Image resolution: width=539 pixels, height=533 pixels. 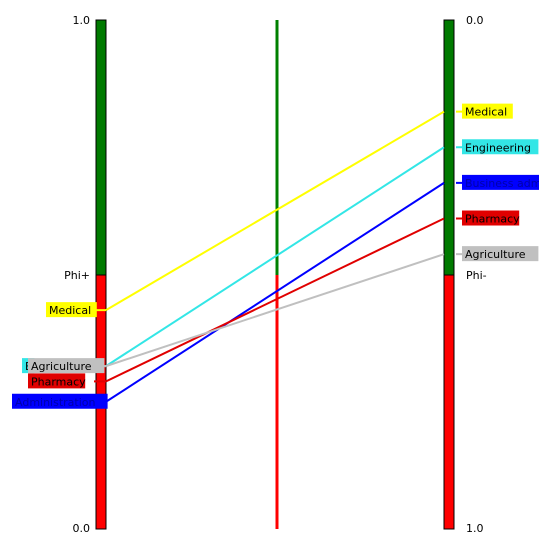 What do you see at coordinates (82, 20) in the screenshot?
I see `left-axis-top-label: 1.0` at bounding box center [82, 20].